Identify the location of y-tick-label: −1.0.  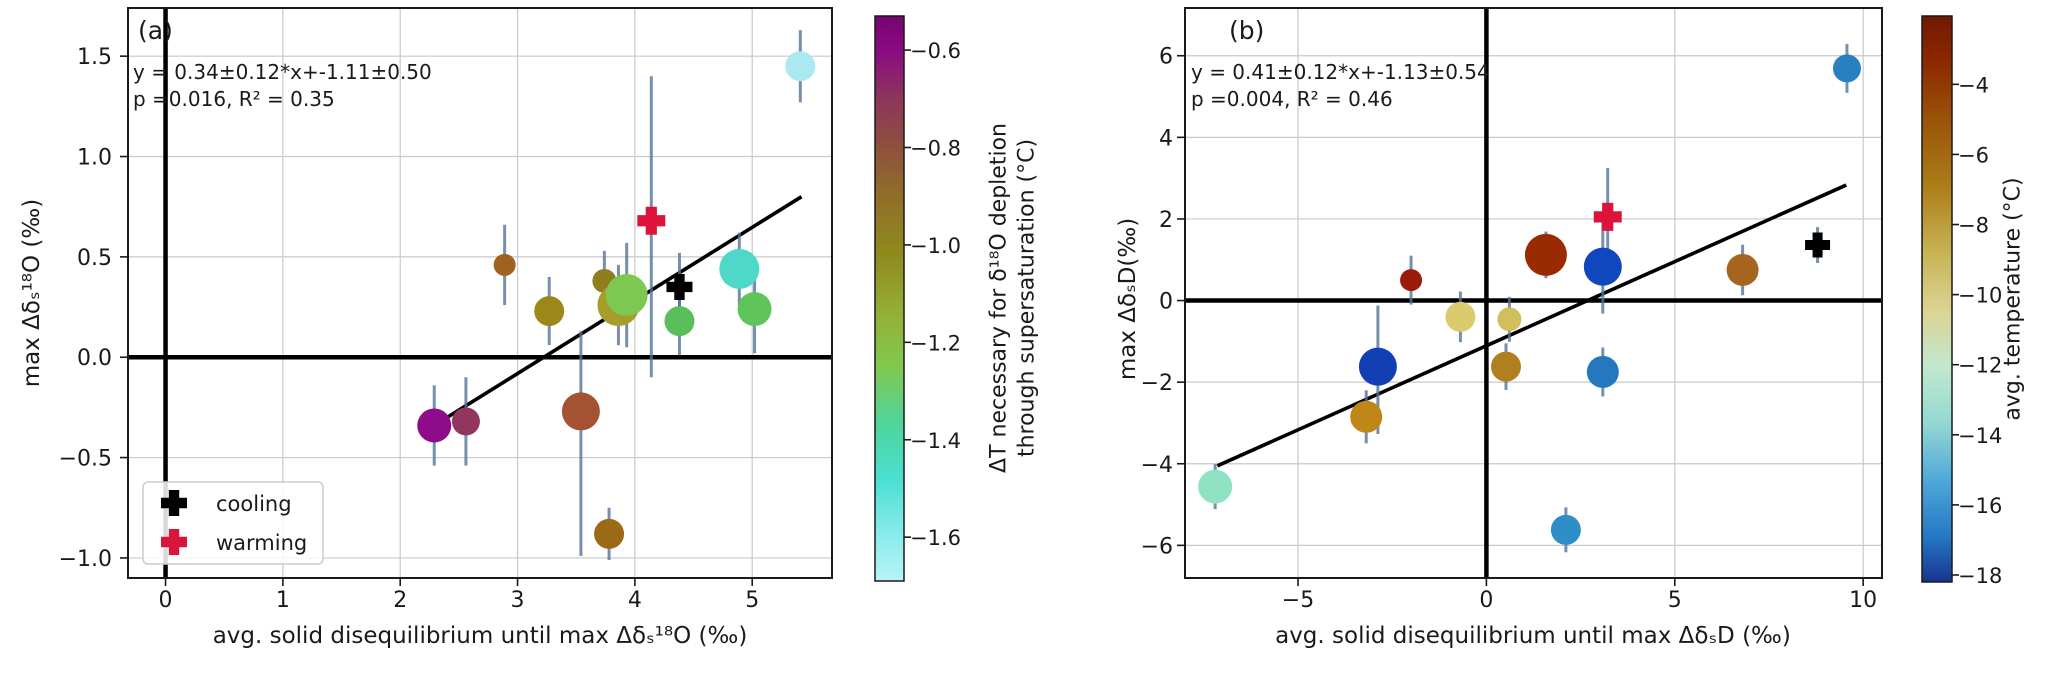
(85, 559).